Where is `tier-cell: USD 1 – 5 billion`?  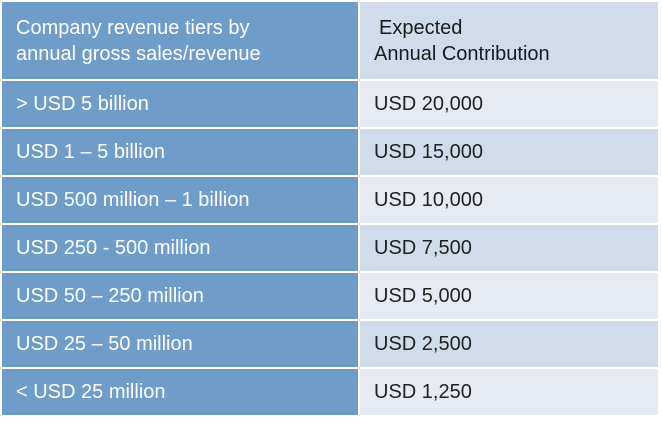
tier-cell: USD 1 – 5 billion is located at coordinates (181, 153).